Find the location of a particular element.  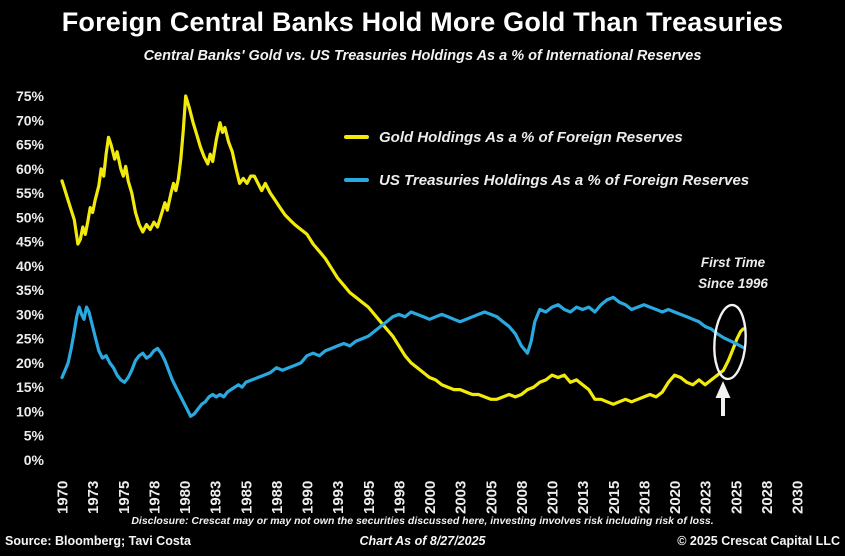

x-tick-label: 1975 is located at coordinates (124, 497).